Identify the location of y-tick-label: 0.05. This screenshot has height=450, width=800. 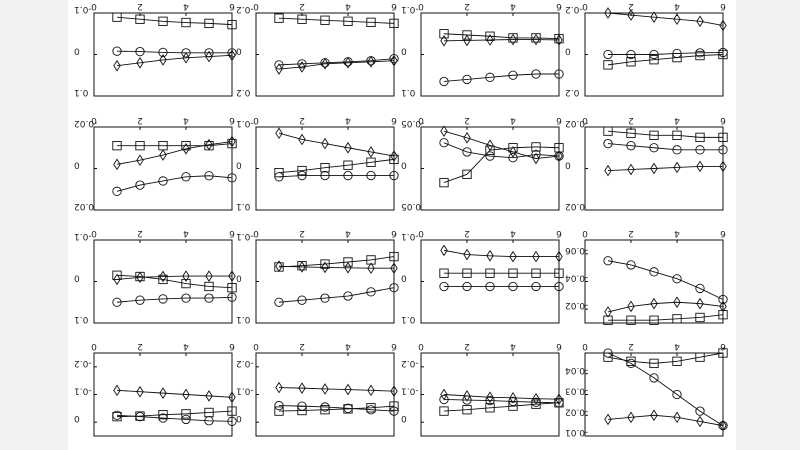
(411, 206).